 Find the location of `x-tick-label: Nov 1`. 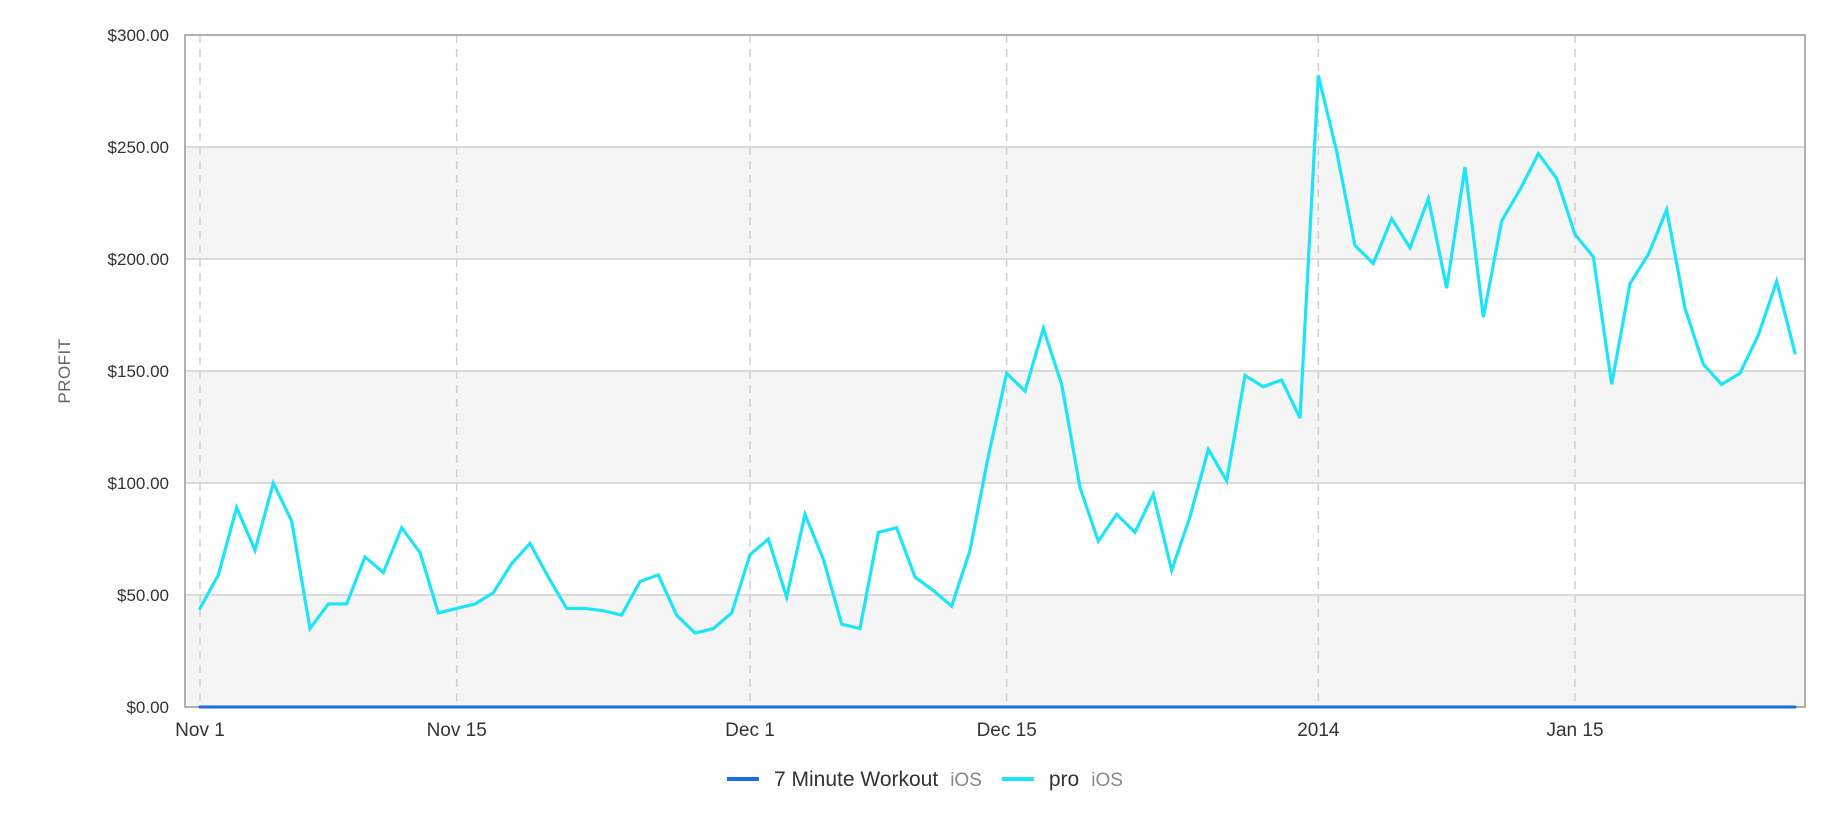

x-tick-label: Nov 1 is located at coordinates (200, 730).